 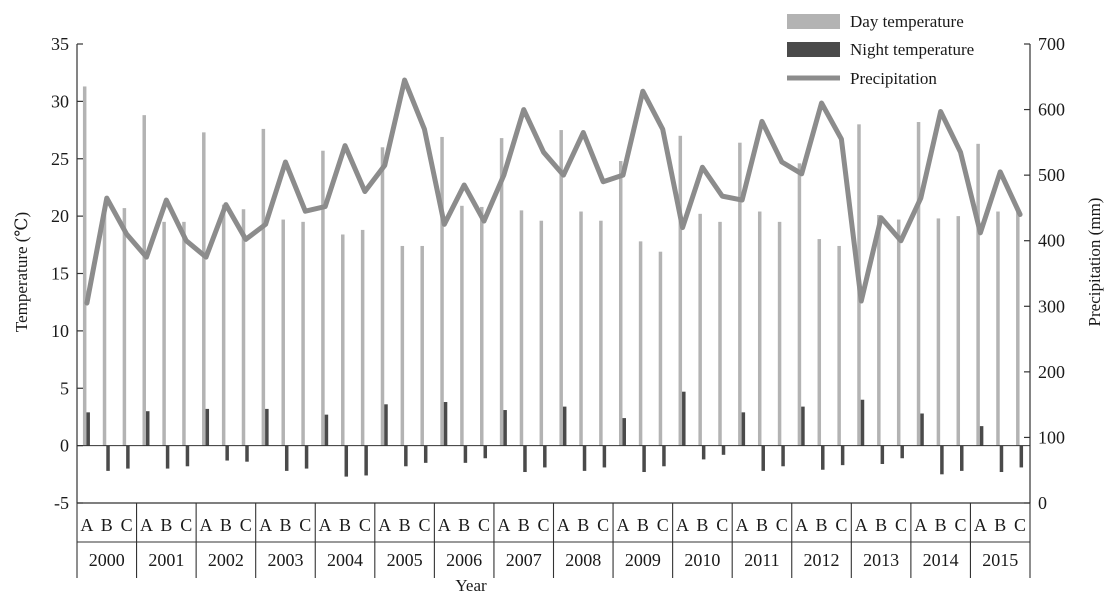 What do you see at coordinates (1000, 560) in the screenshot?
I see `year-label: 2015` at bounding box center [1000, 560].